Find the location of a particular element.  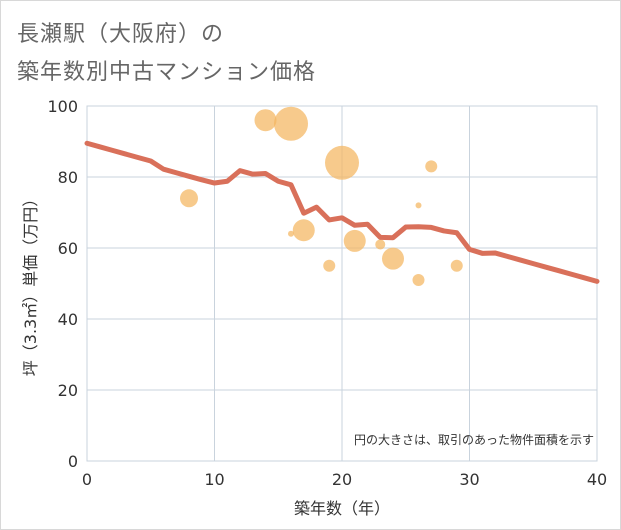

y-tick-label: 40 is located at coordinates (68, 319).